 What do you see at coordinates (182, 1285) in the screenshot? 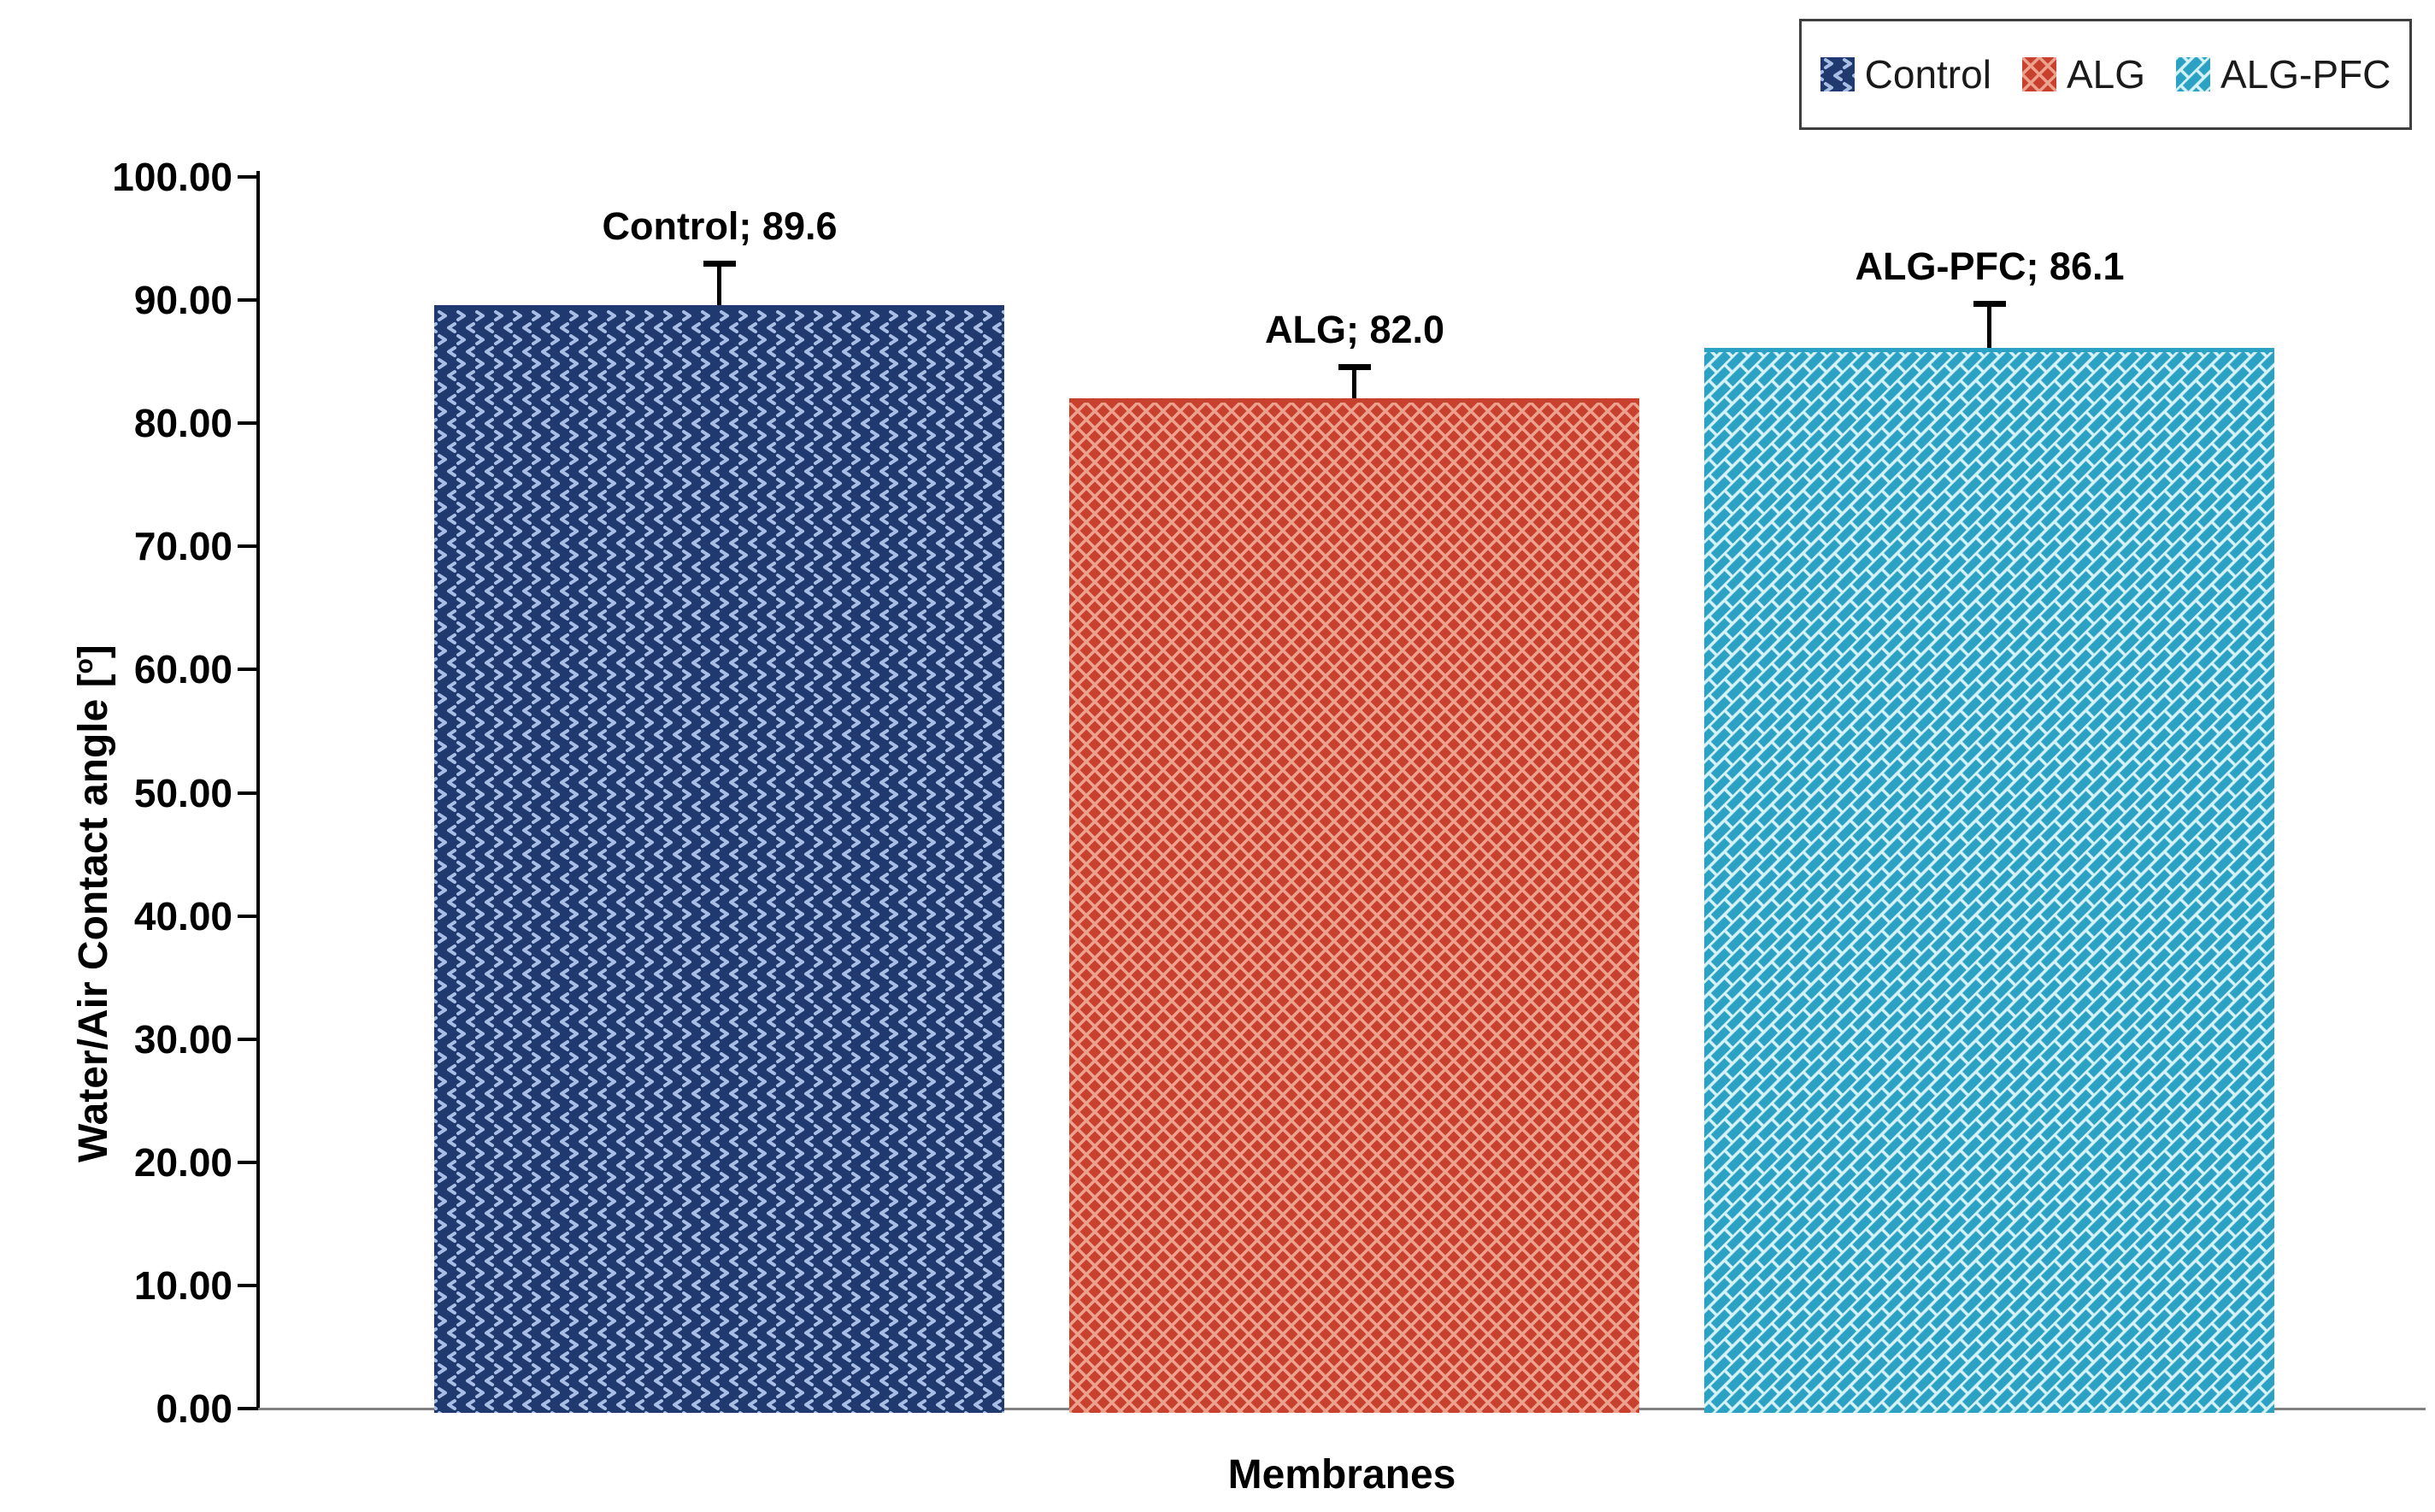
I see `y-tick-label: 10.00` at bounding box center [182, 1285].